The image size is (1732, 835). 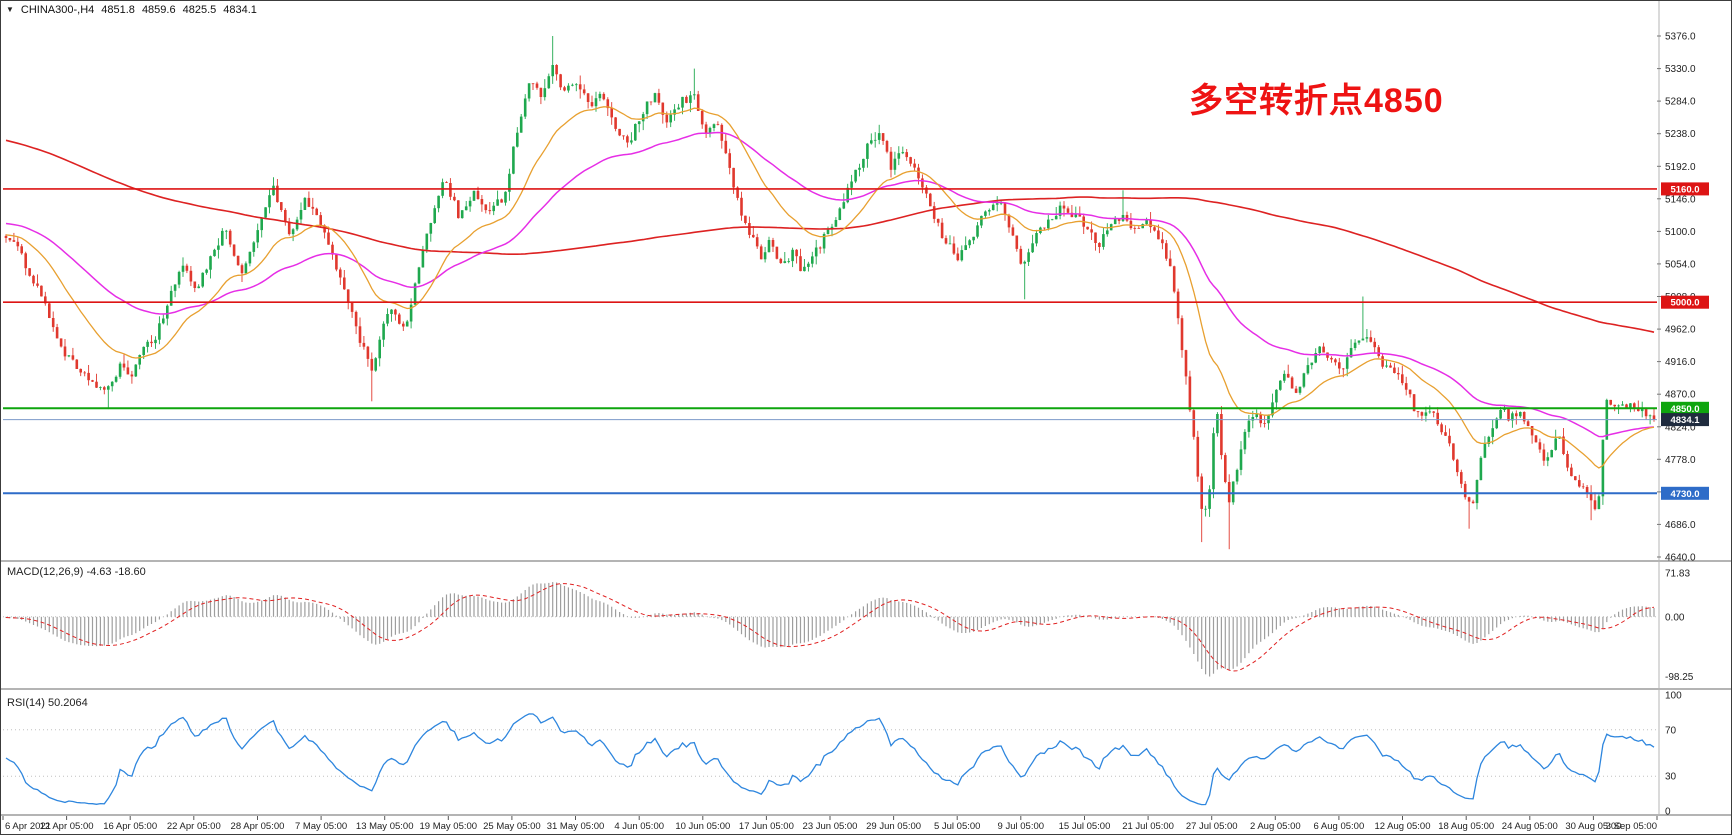 I want to click on symbol-period-label: CHINA300-,H4, so click(x=57, y=10).